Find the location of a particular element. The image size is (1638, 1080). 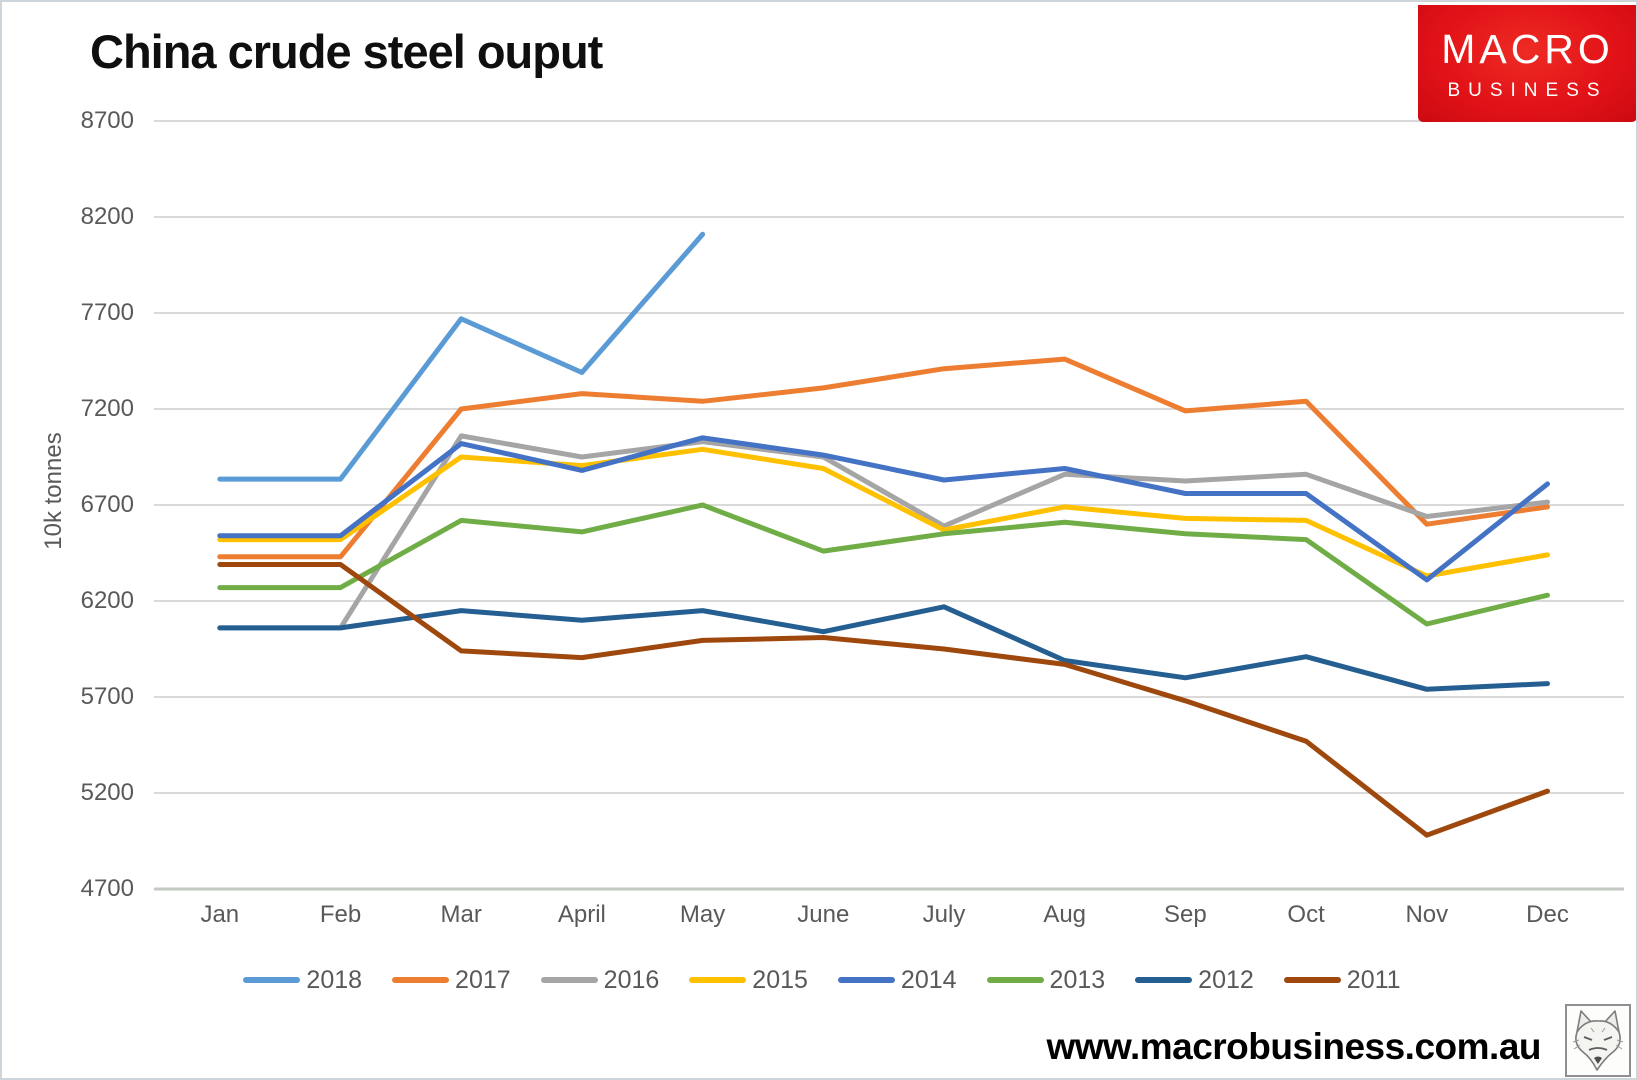

chart-legend: 2018 2017 2016 2015 2014 2013 2012 2011 is located at coordinates (822, 980).